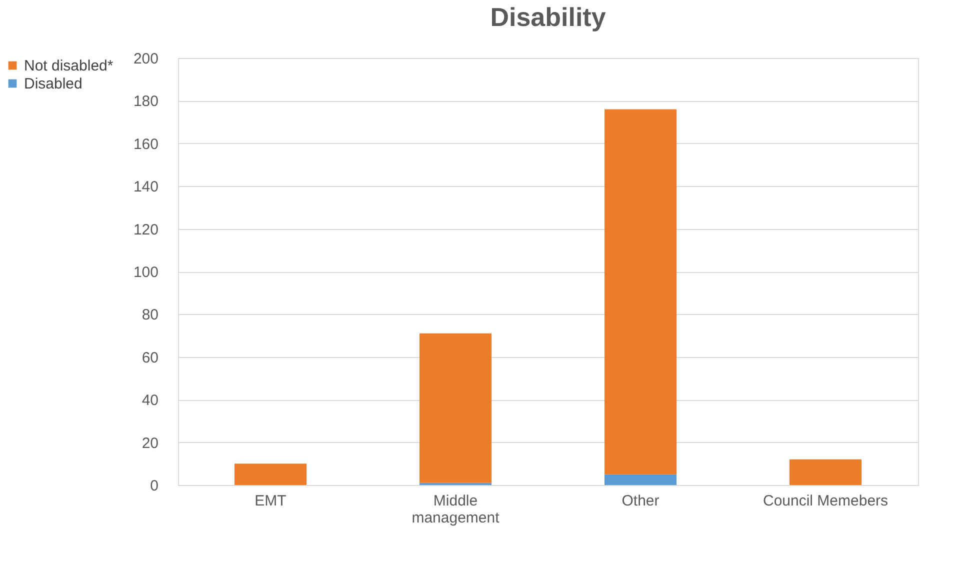 The width and height of the screenshot is (978, 587). I want to click on x-tick-label: Council Memebers, so click(825, 501).